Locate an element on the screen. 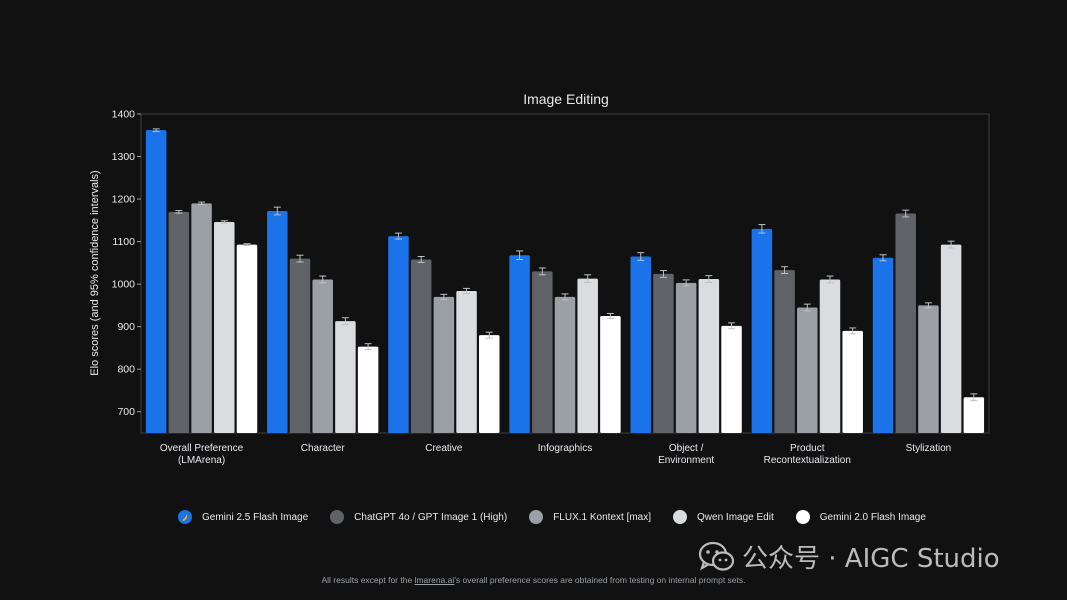 Image resolution: width=1067 pixels, height=600 pixels. watermark-text: 公众号 · AIGC Studio is located at coordinates (871, 559).